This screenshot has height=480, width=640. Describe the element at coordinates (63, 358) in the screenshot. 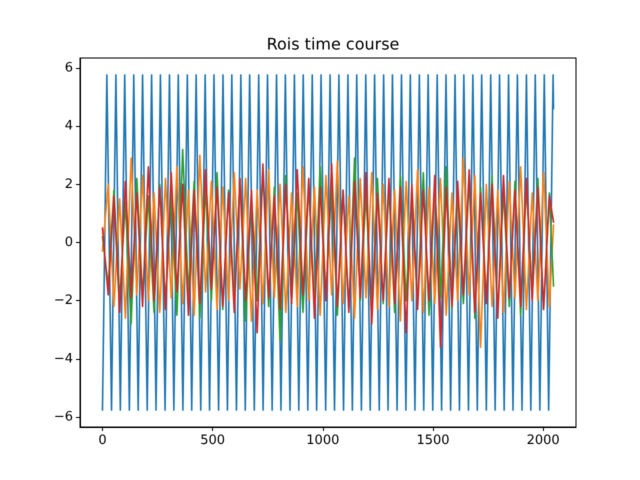

I see `y-tick-label: −4` at that location.